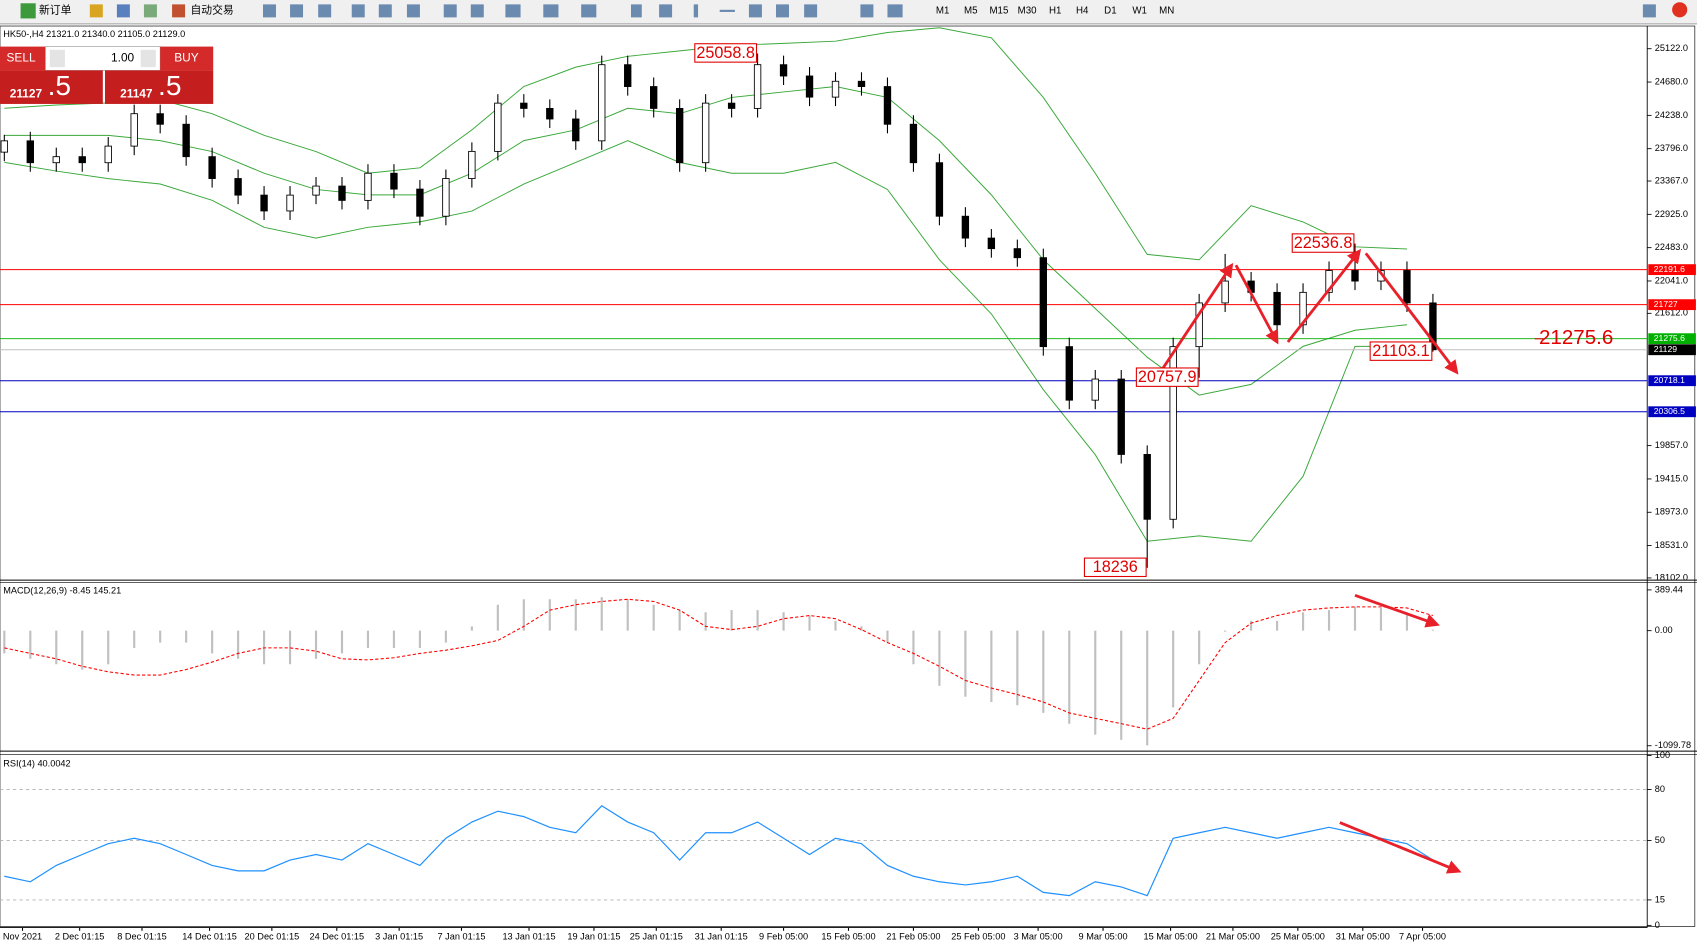 The height and width of the screenshot is (946, 1697). Describe the element at coordinates (26, 93) in the screenshot. I see `sell-price: 21127` at that location.